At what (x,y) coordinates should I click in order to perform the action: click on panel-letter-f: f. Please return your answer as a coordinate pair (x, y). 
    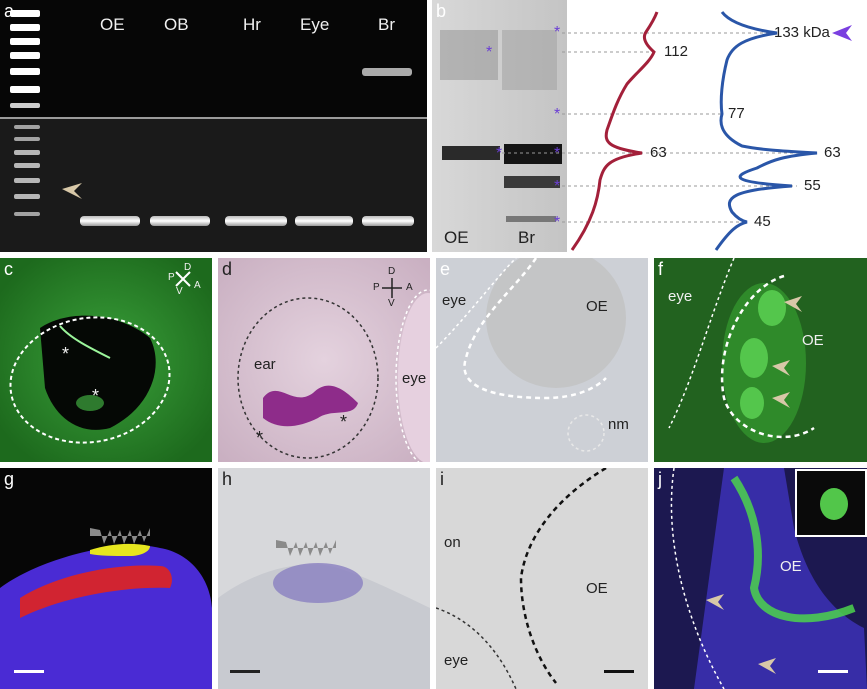
    Looking at the image, I should click on (661, 269).